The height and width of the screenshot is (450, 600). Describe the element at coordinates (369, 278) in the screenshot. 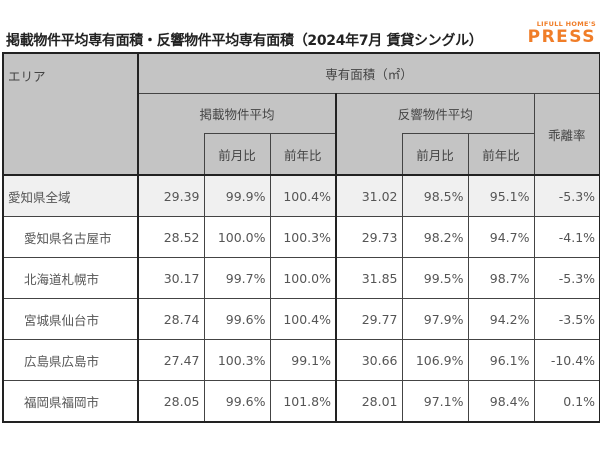

I see `response-area-cell: 31.85` at that location.